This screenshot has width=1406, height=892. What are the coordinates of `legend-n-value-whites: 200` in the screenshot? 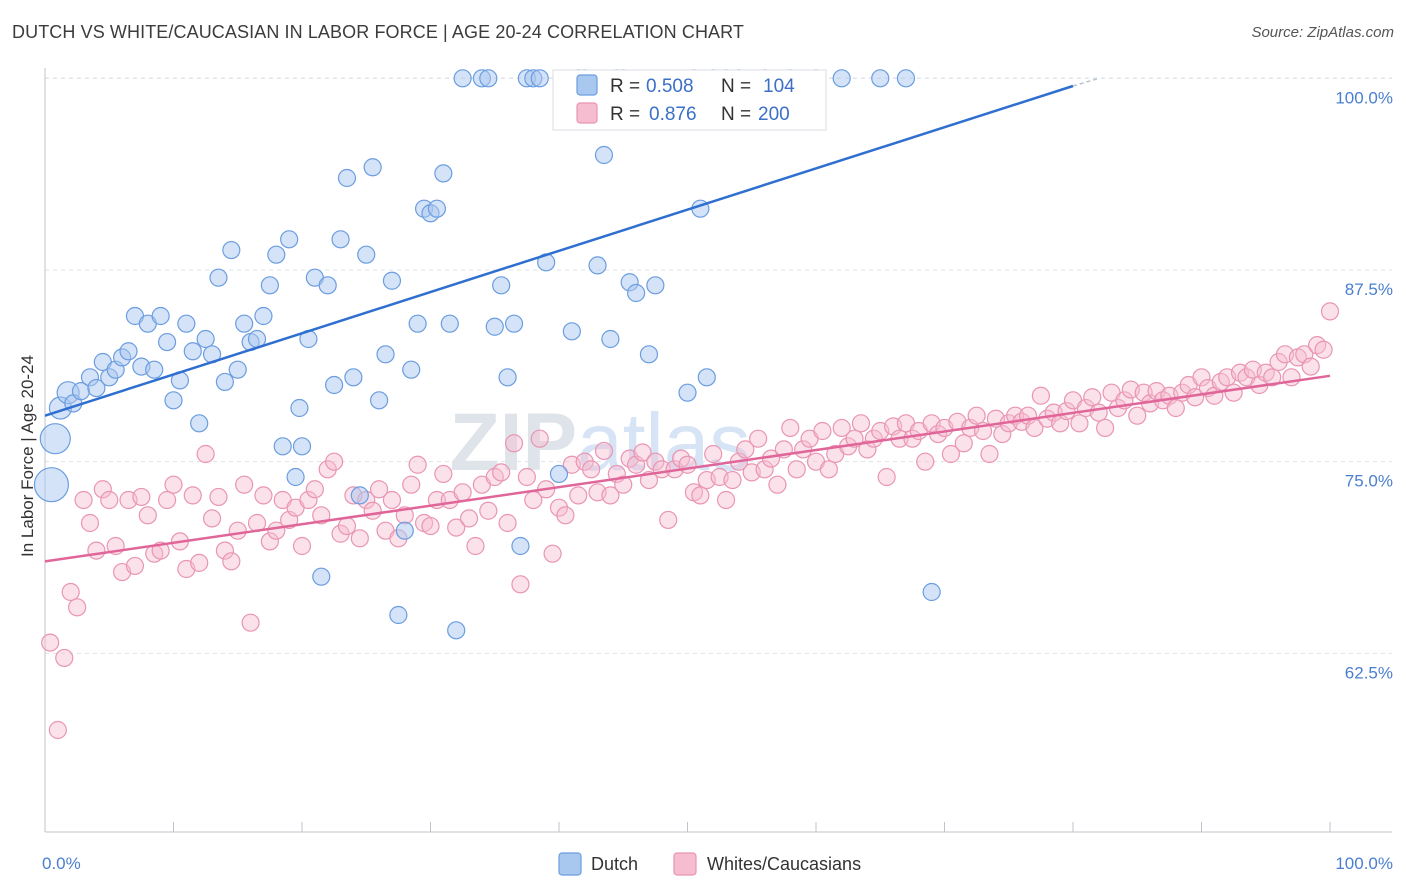 It's located at (774, 114).